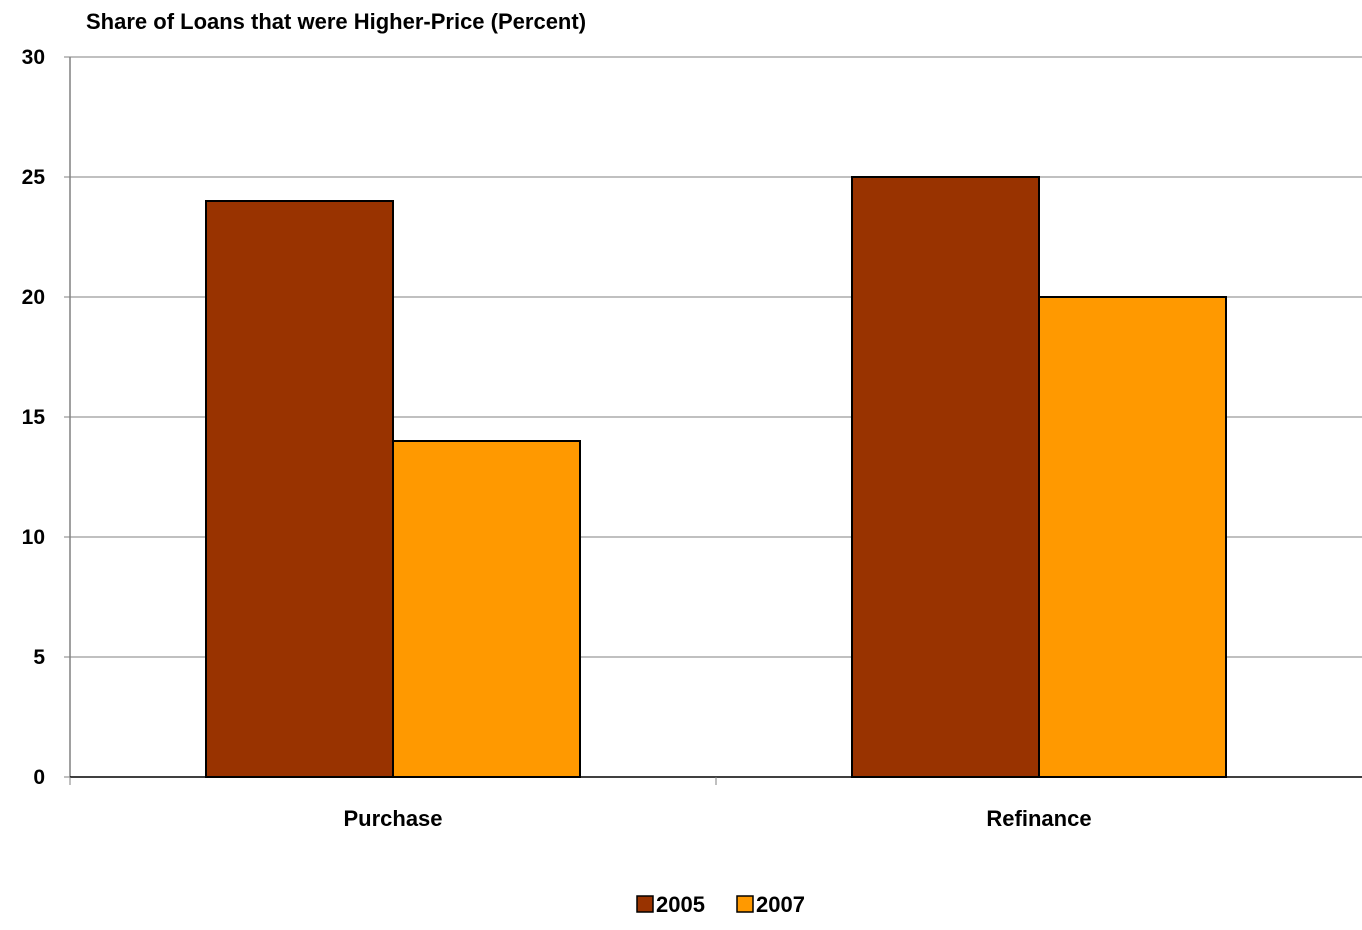 Image resolution: width=1362 pixels, height=930 pixels. What do you see at coordinates (780, 904) in the screenshot?
I see `legend-label: 2007` at bounding box center [780, 904].